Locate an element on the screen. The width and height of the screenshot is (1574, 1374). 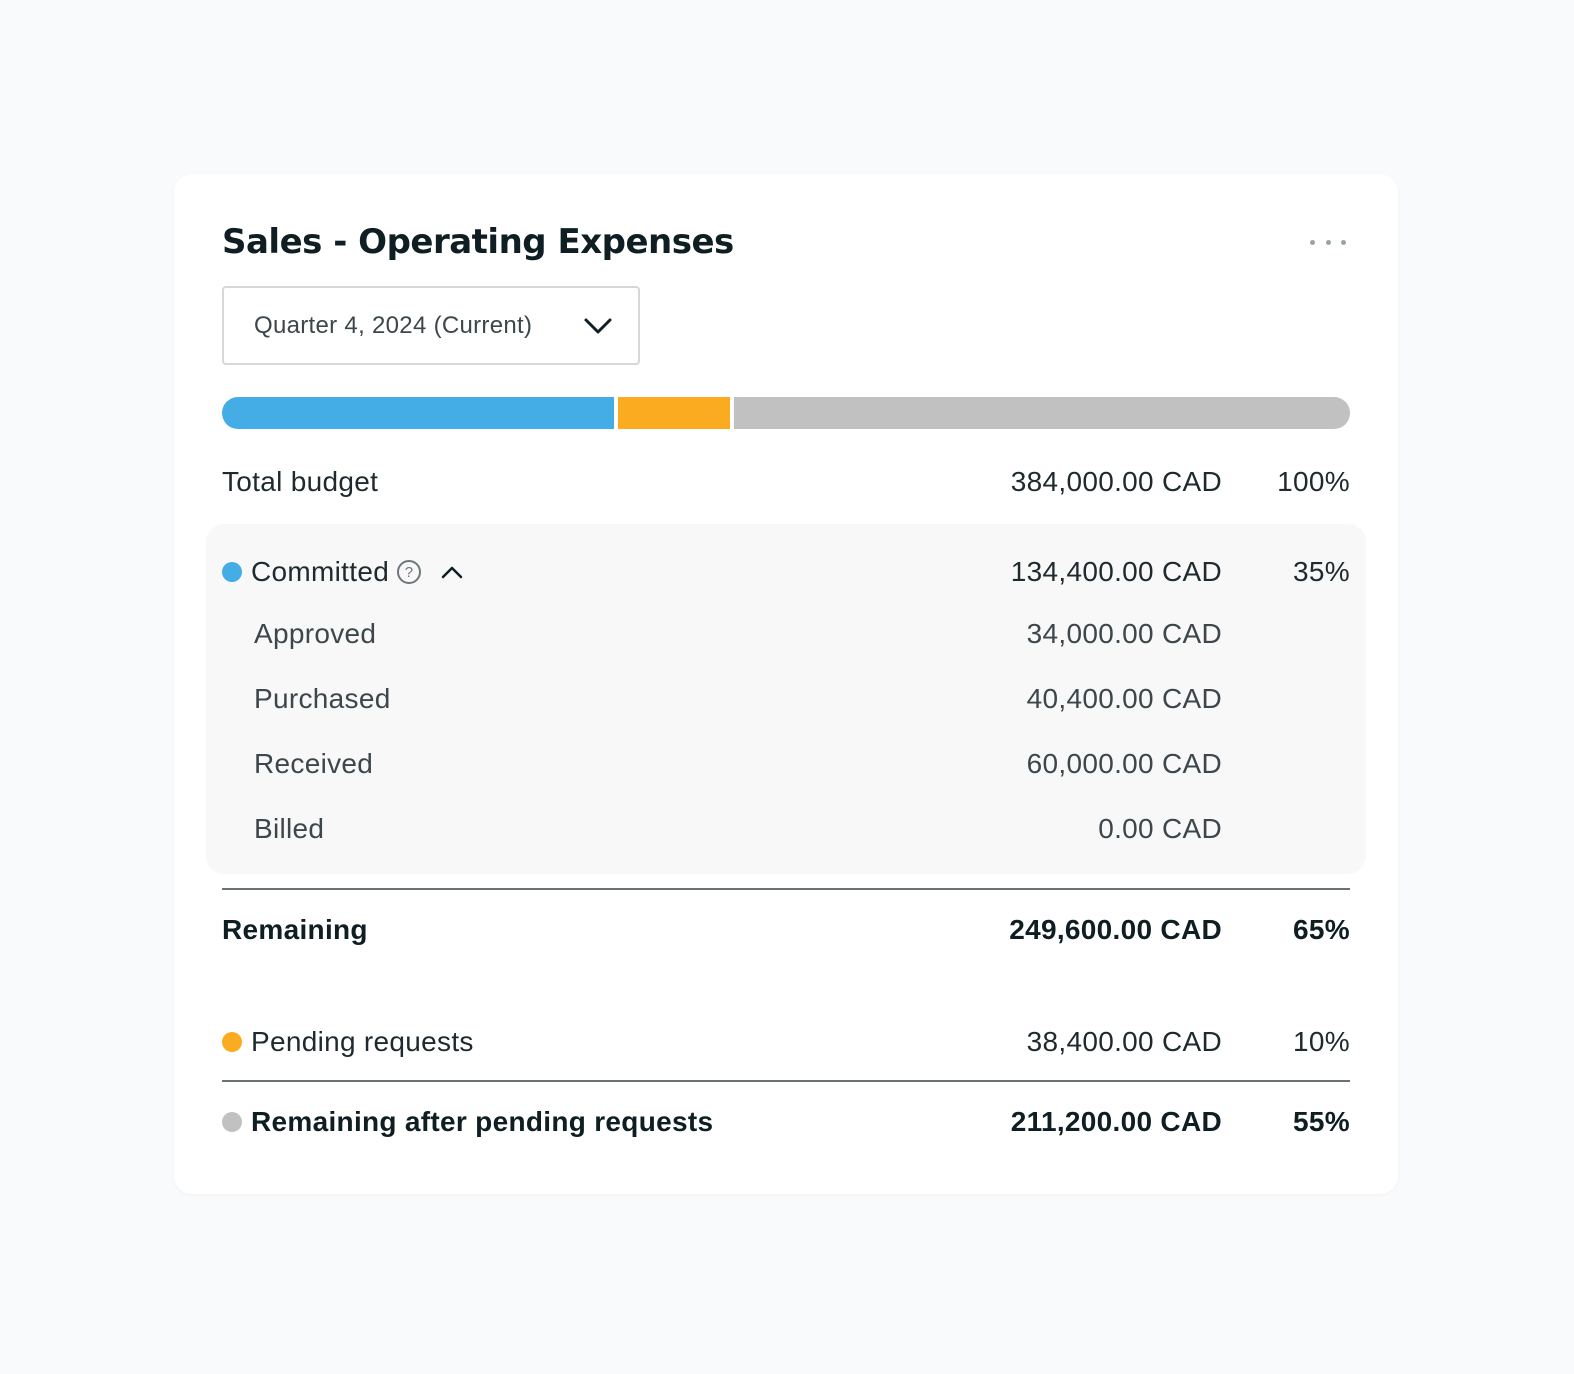
remaining-amount: 249,600.00 CAD is located at coordinates (1115, 929).